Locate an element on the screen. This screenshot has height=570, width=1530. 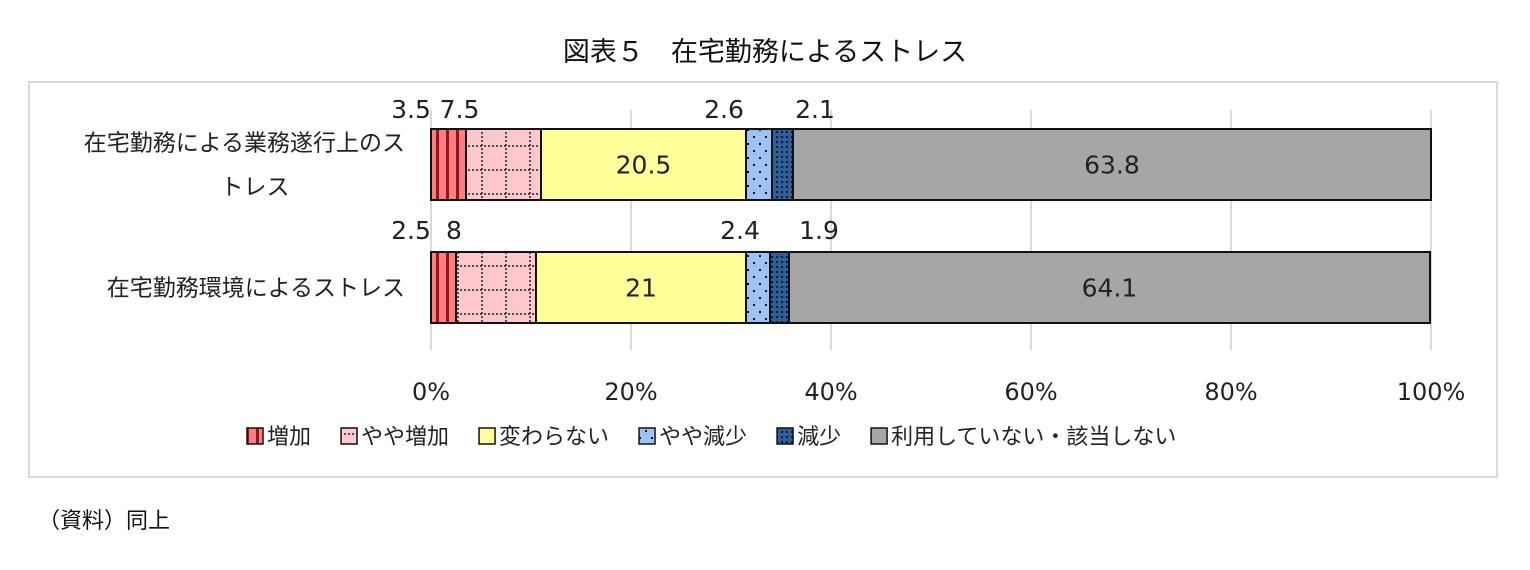
data-label: 2.5 is located at coordinates (411, 230).